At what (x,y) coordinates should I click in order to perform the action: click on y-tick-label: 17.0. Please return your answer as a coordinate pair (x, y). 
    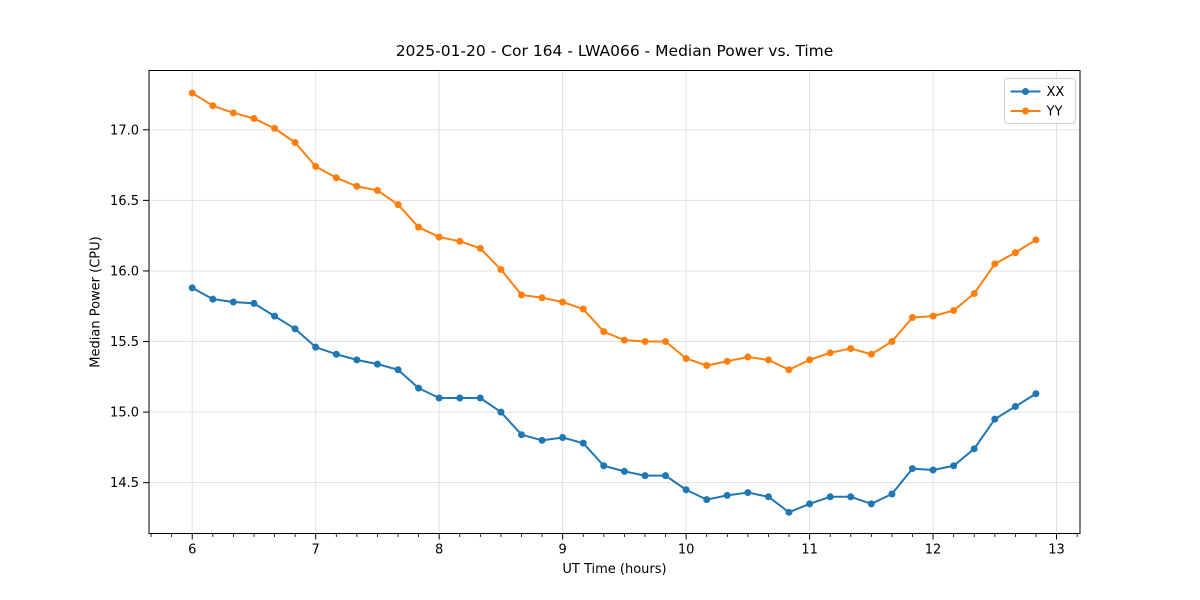
    Looking at the image, I should click on (124, 130).